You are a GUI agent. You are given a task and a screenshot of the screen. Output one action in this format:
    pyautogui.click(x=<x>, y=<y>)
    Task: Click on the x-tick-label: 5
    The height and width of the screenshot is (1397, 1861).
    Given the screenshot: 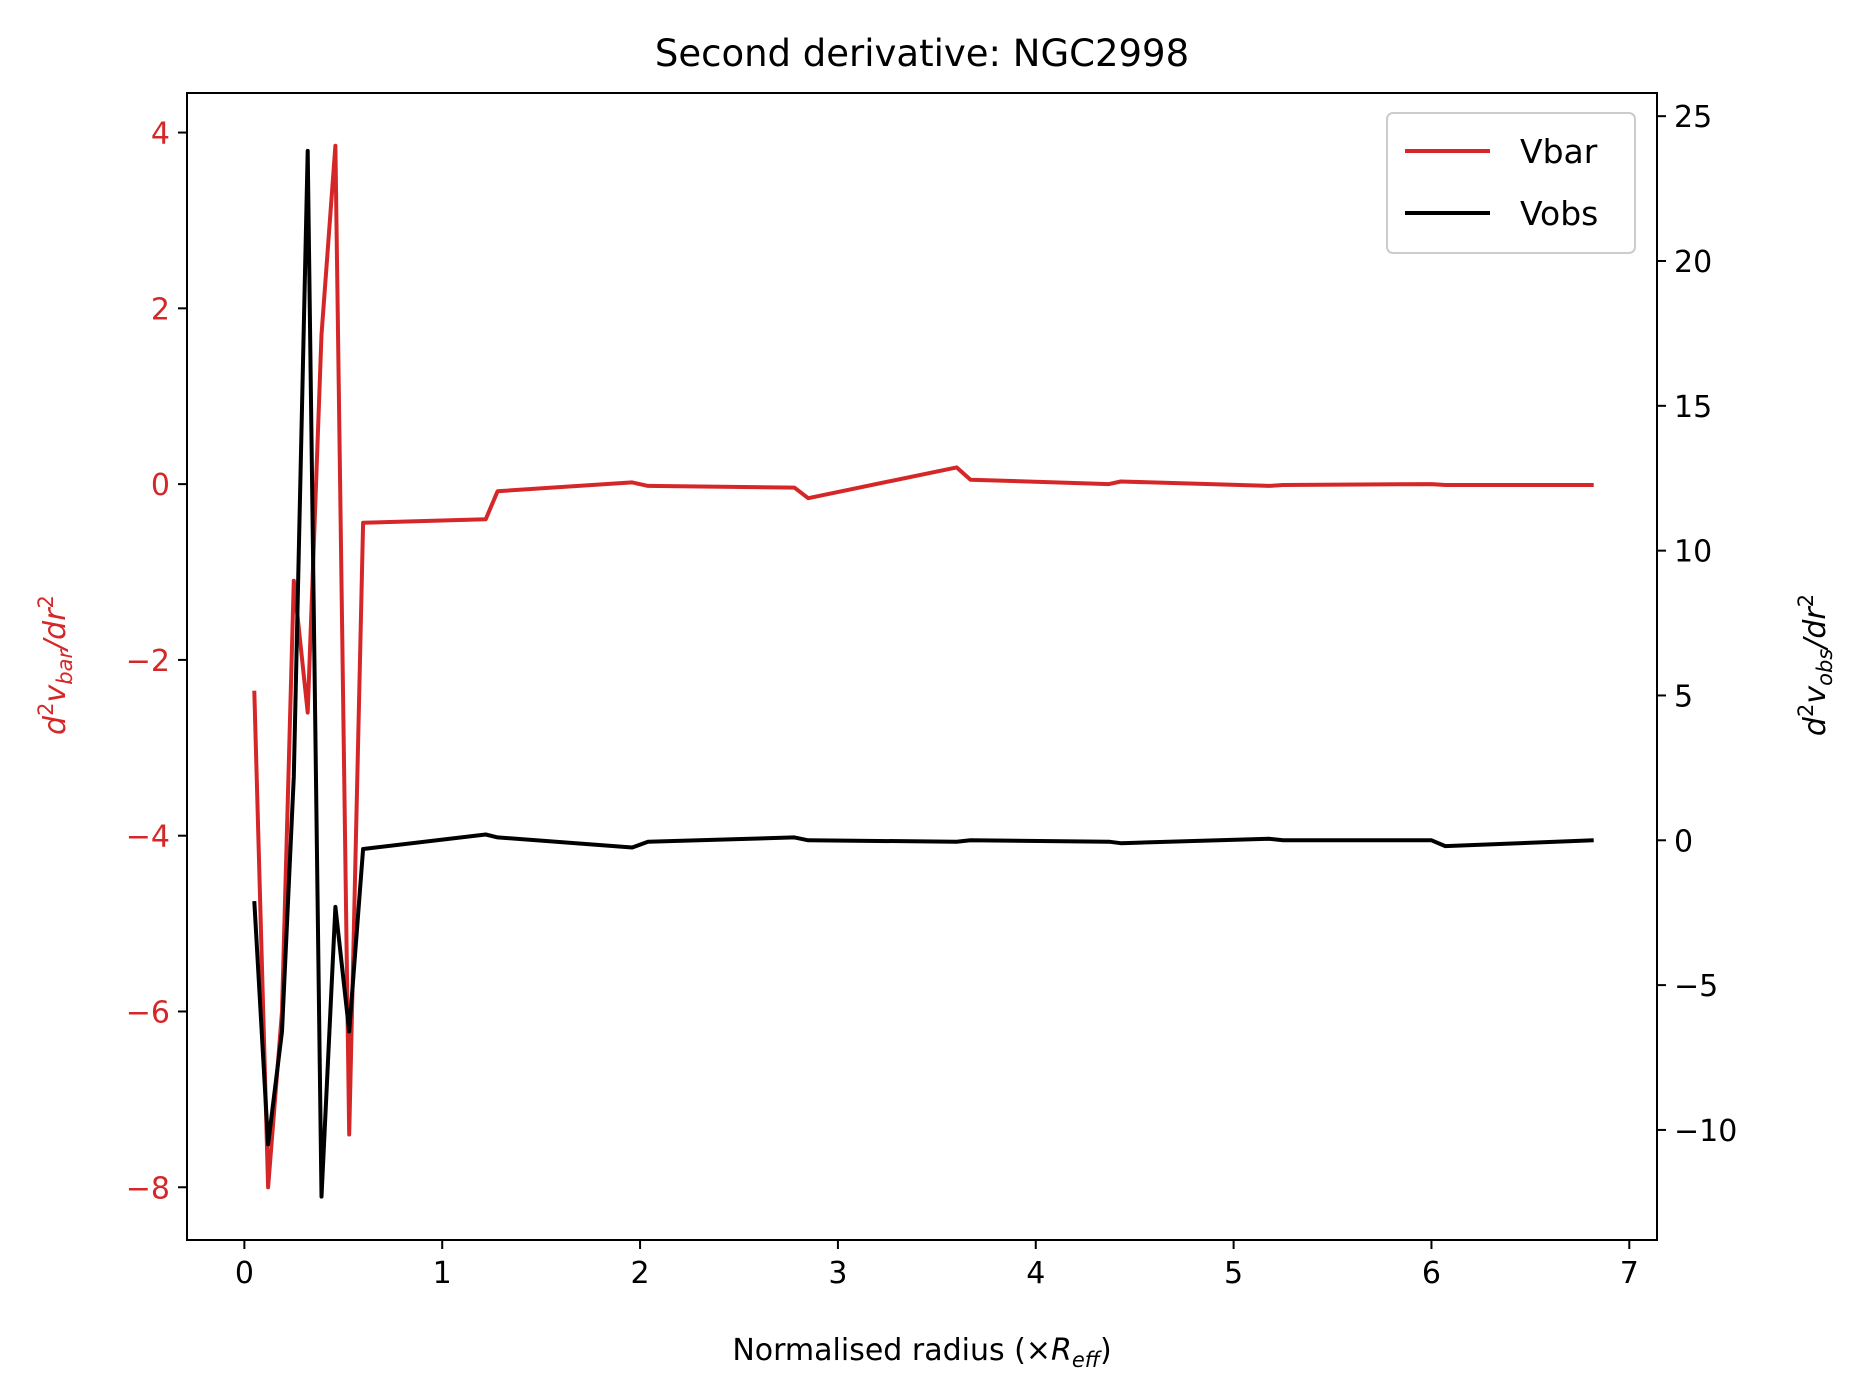 What is the action you would take?
    pyautogui.click(x=1233, y=1273)
    